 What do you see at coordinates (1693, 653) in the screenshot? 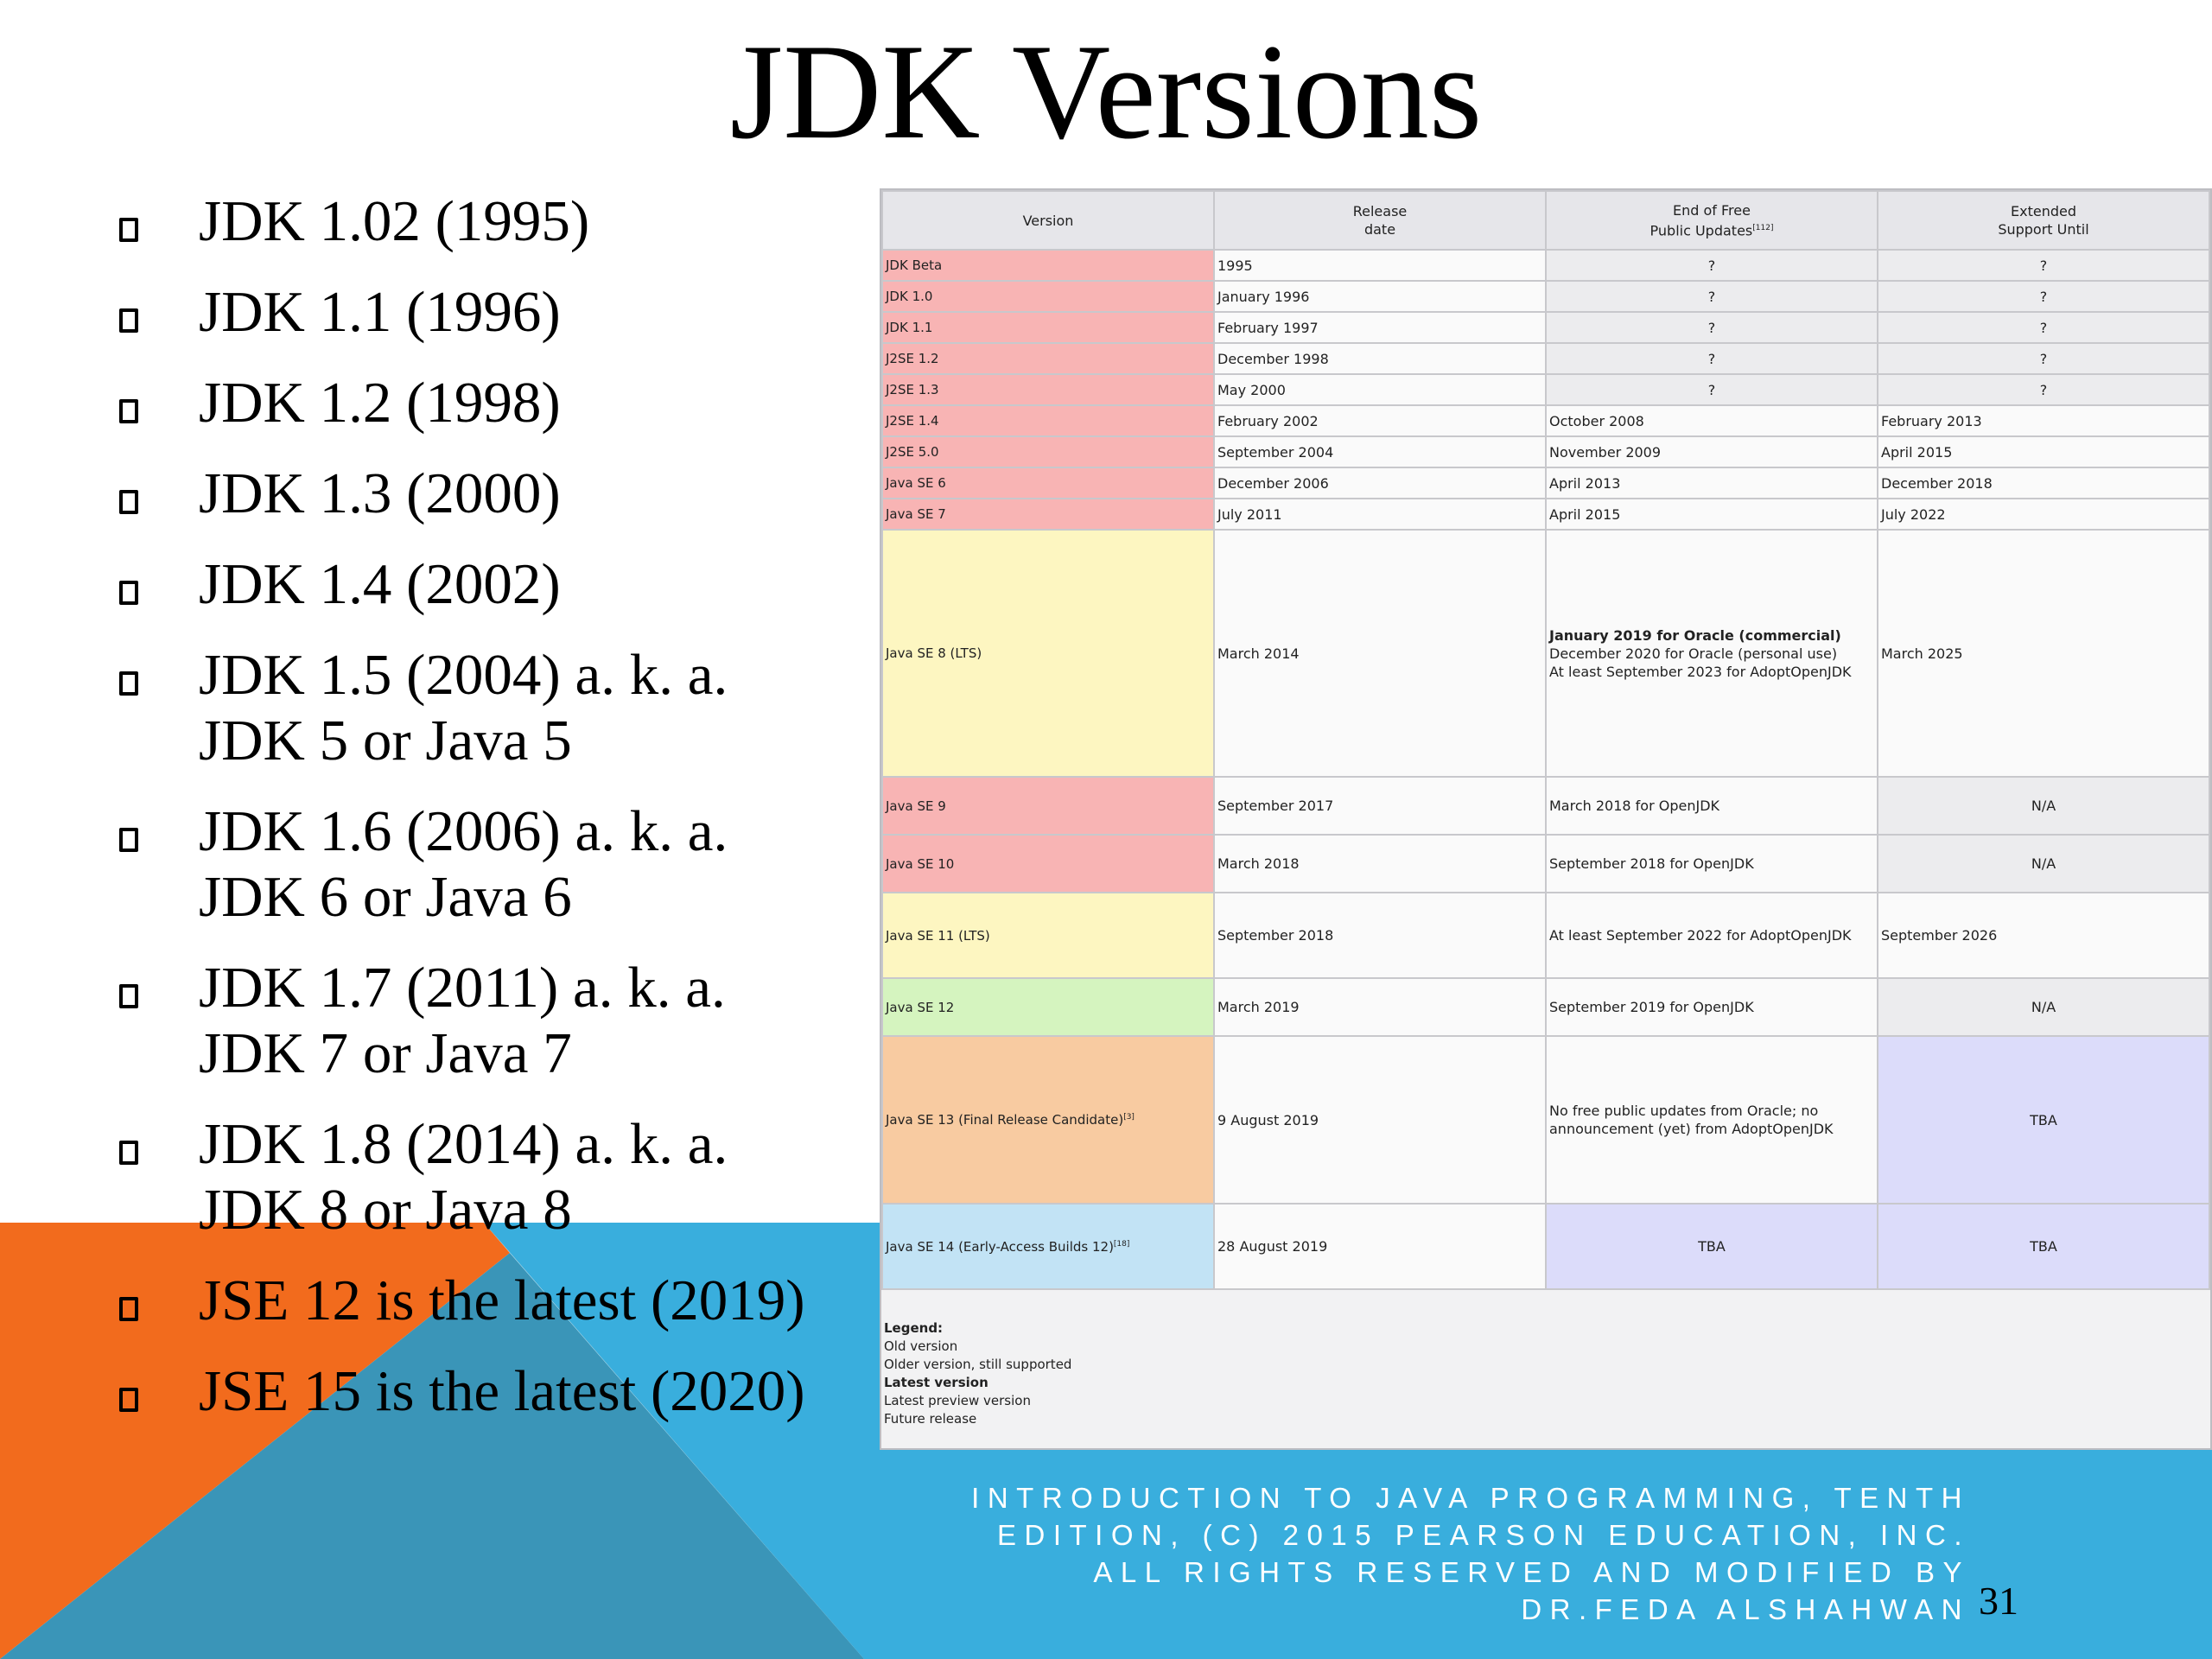
I see `cell-eofpu-line: December 2020 for Oracle (personal use)` at bounding box center [1693, 653].